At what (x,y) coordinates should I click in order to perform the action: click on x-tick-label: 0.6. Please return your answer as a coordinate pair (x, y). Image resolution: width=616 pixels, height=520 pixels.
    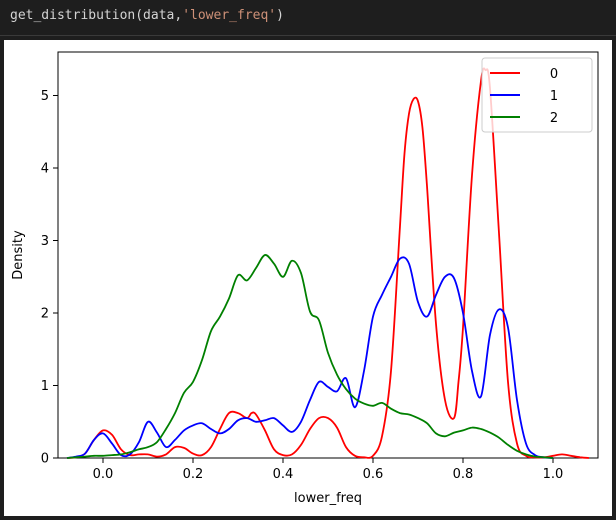
    Looking at the image, I should click on (373, 474).